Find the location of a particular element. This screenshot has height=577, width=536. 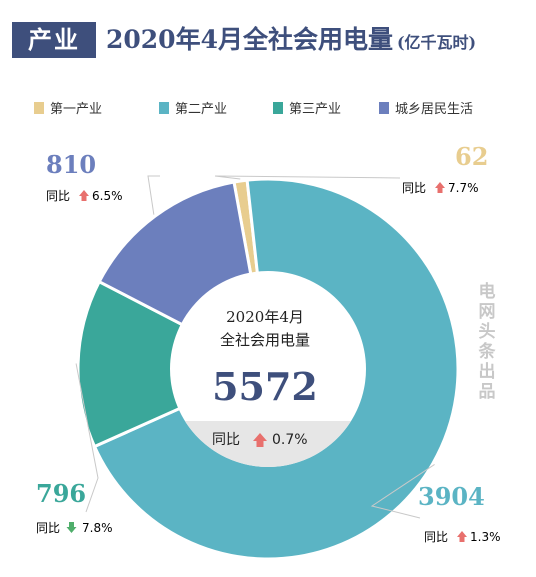

donut-hole is located at coordinates (268, 369).